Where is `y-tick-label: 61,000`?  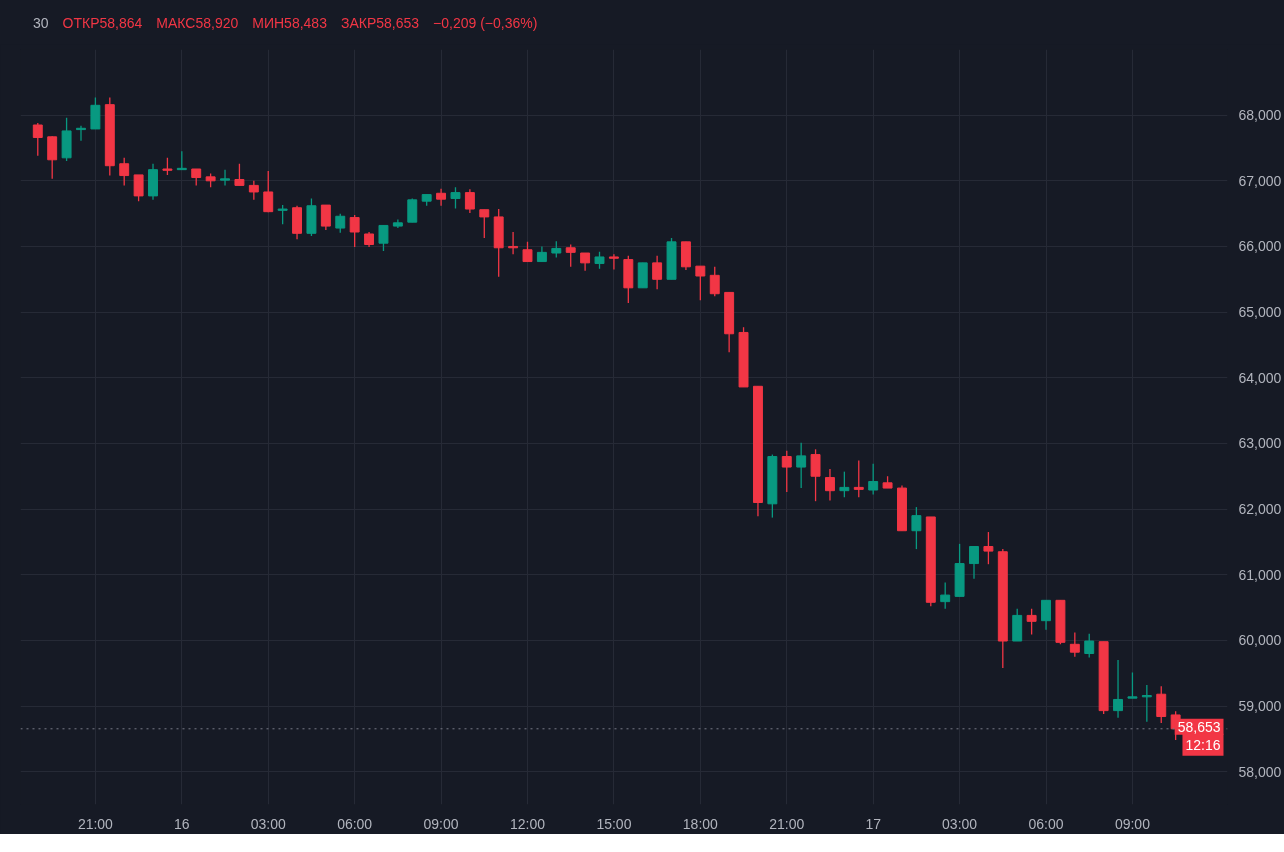 y-tick-label: 61,000 is located at coordinates (1260, 574).